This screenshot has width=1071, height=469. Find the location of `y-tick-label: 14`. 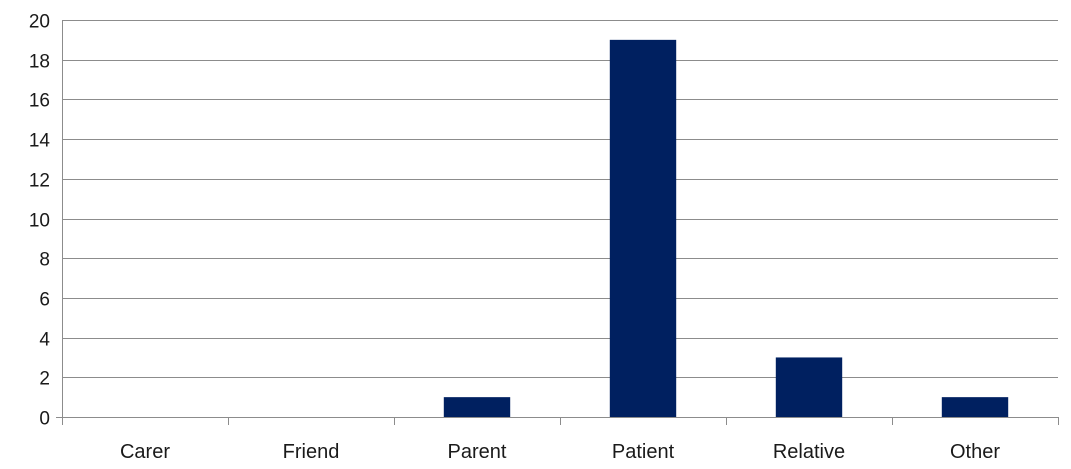

y-tick-label: 14 is located at coordinates (40, 141).